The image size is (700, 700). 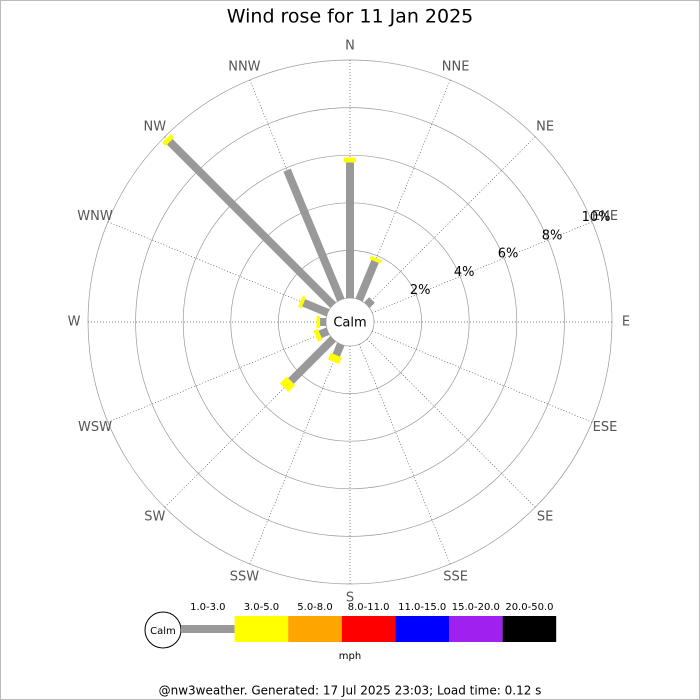 What do you see at coordinates (508, 254) in the screenshot?
I see `radial-tick-label: 6%` at bounding box center [508, 254].